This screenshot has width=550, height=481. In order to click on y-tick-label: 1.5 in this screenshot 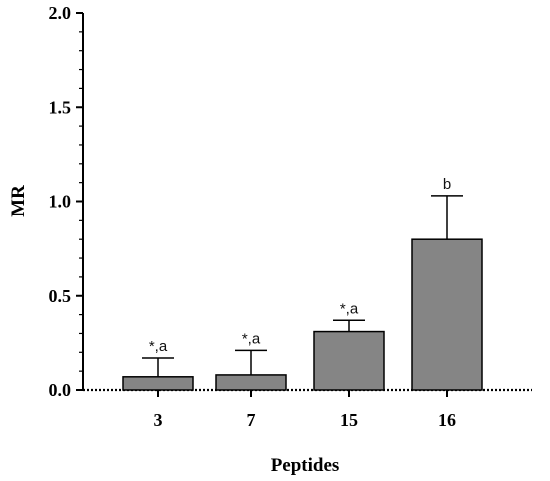, I will do `click(60, 107)`.